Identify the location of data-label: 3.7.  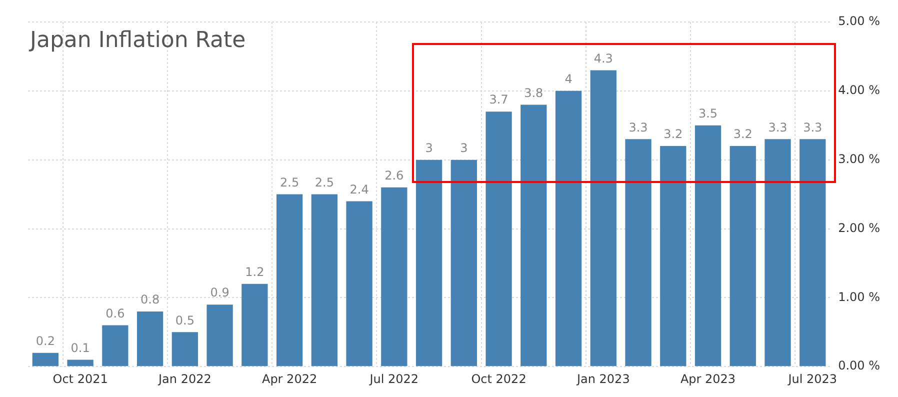
(498, 99).